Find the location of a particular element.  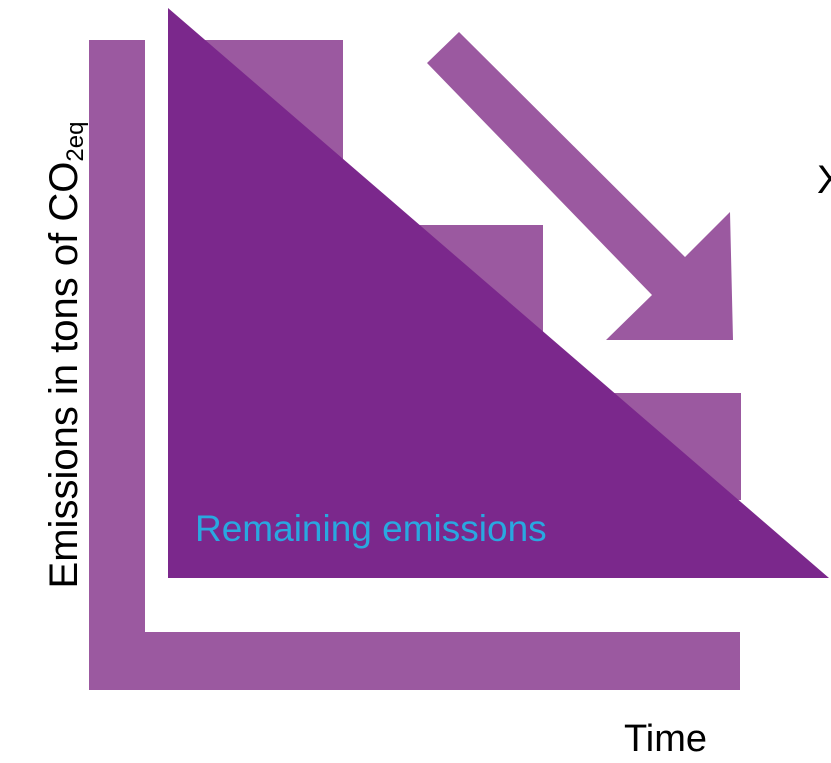

remaining-emissions-label: Remaining emissions is located at coordinates (371, 528).